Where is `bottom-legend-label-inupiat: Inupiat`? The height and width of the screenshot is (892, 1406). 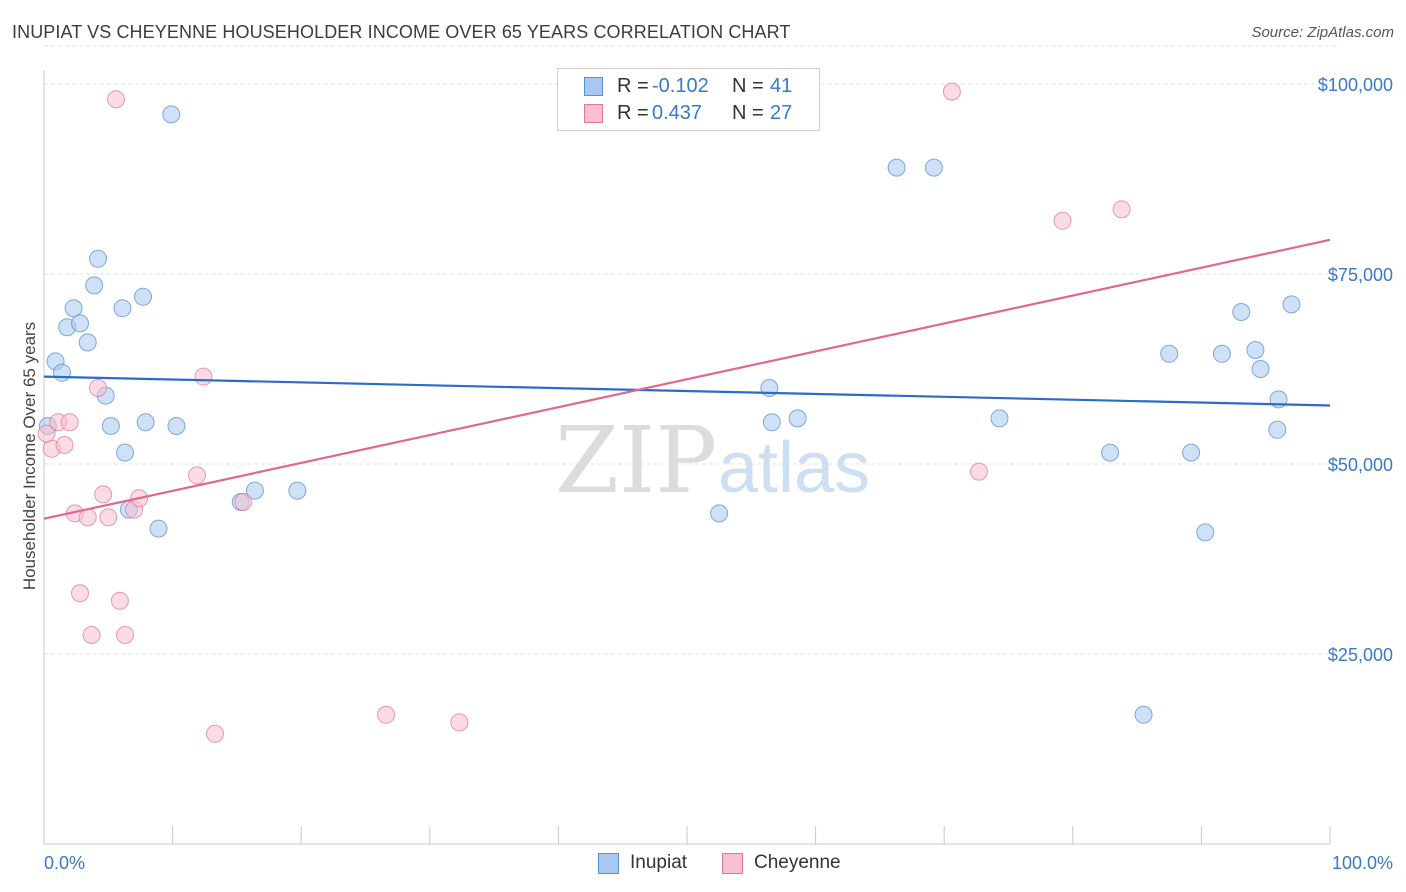 bottom-legend-label-inupiat: Inupiat is located at coordinates (659, 862).